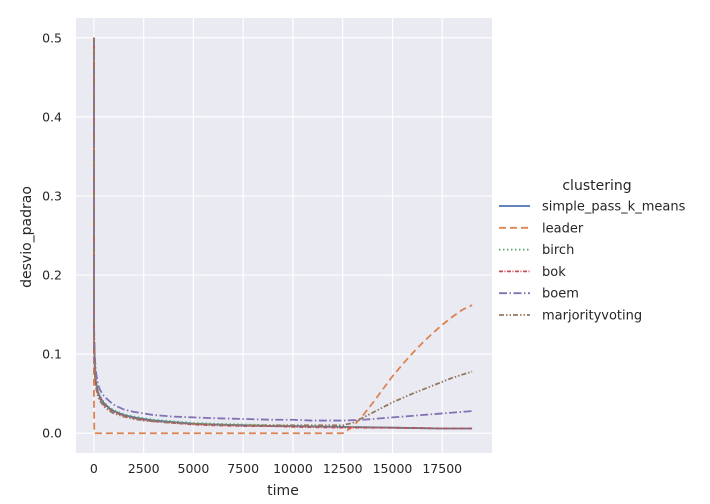 This screenshot has height=504, width=710. Describe the element at coordinates (194, 468) in the screenshot. I see `x-tick-label: 5000` at that location.